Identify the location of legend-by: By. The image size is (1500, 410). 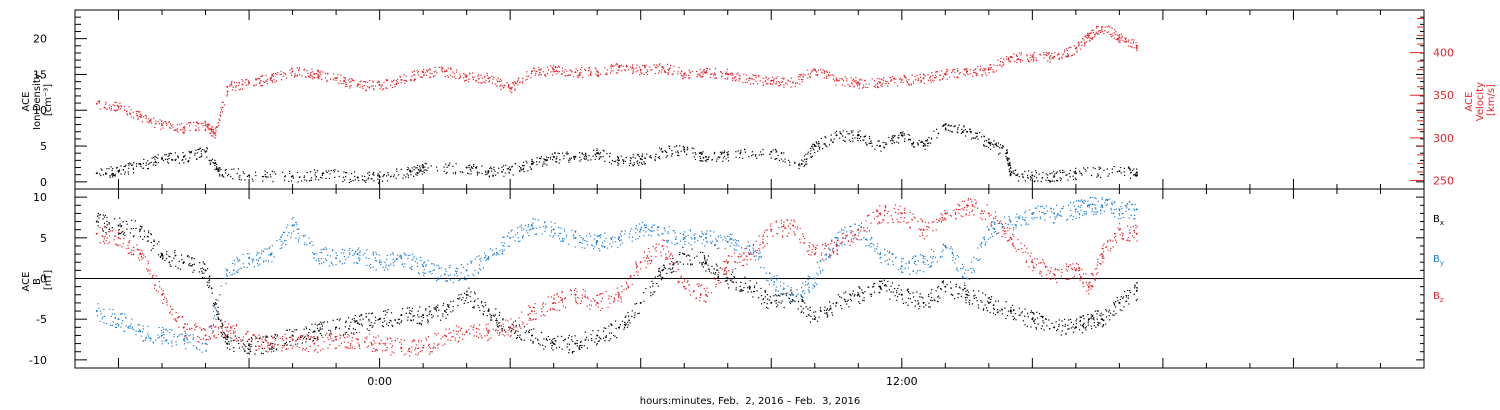
(1438, 260).